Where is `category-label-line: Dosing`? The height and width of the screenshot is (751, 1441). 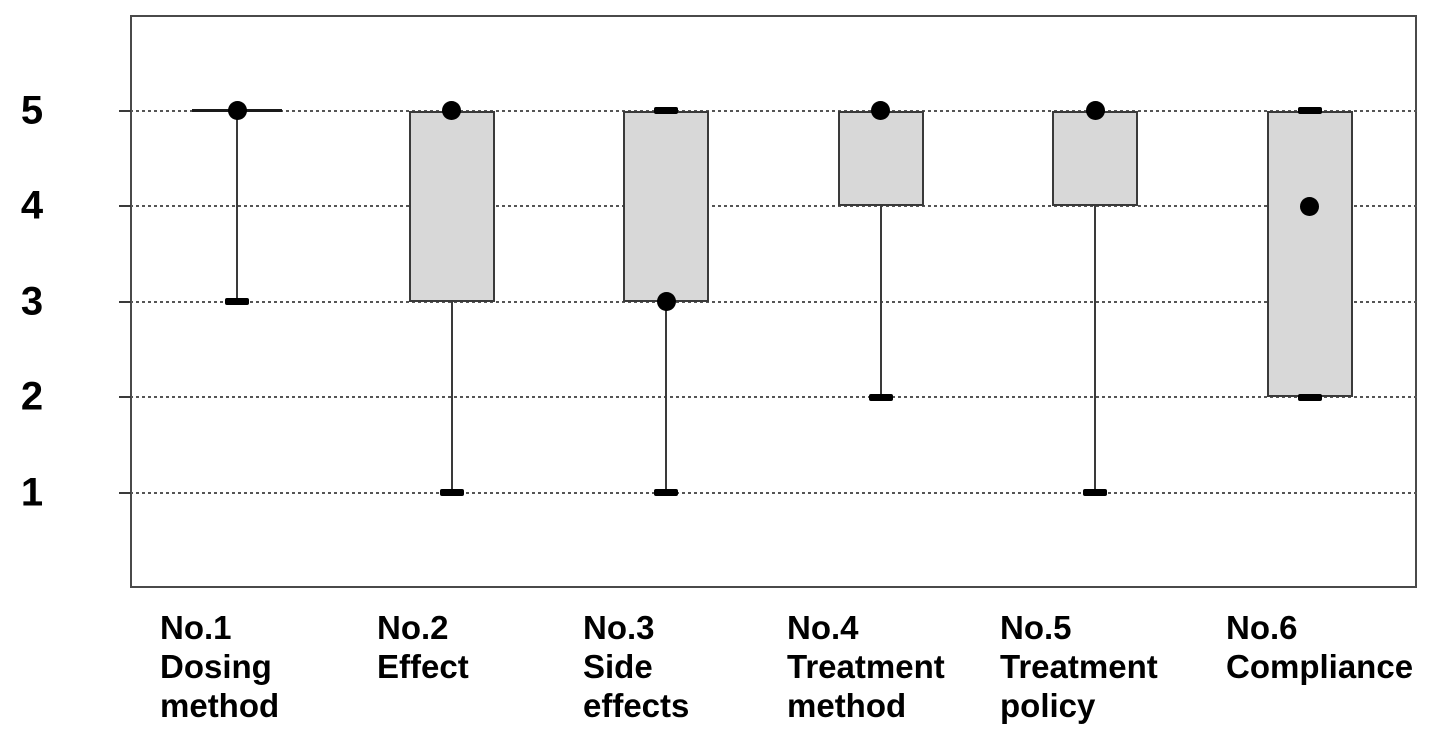 category-label-line: Dosing is located at coordinates (216, 666).